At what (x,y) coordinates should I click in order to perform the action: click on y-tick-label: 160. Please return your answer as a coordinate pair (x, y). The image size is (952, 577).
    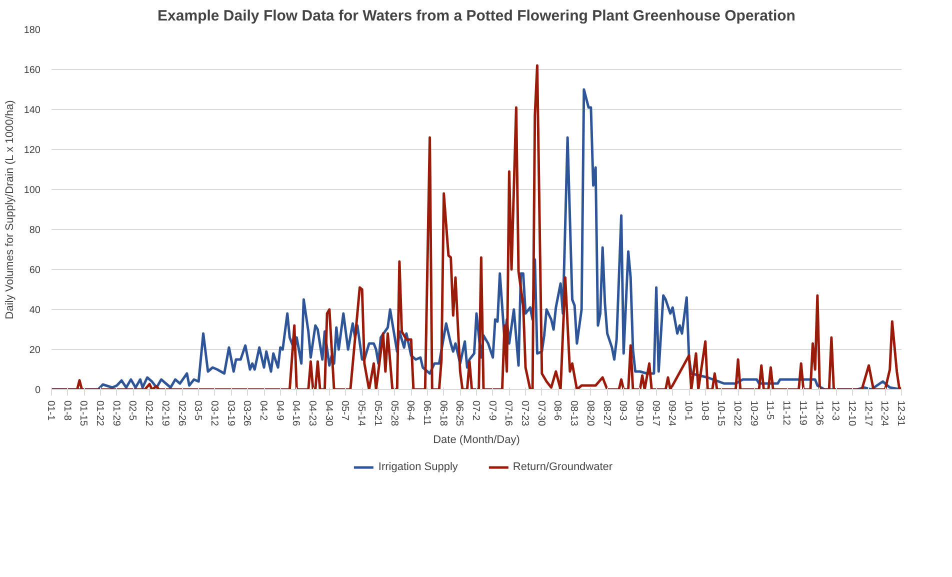
    Looking at the image, I should click on (32, 70).